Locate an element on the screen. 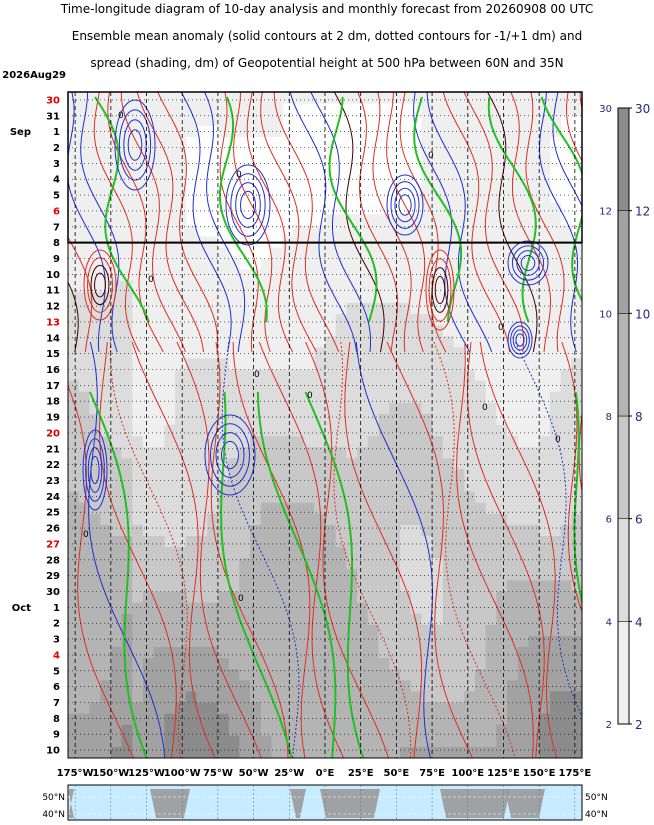 Image resolution: width=654 pixels, height=825 pixels. longitude-tick-label: 25°E is located at coordinates (361, 773).